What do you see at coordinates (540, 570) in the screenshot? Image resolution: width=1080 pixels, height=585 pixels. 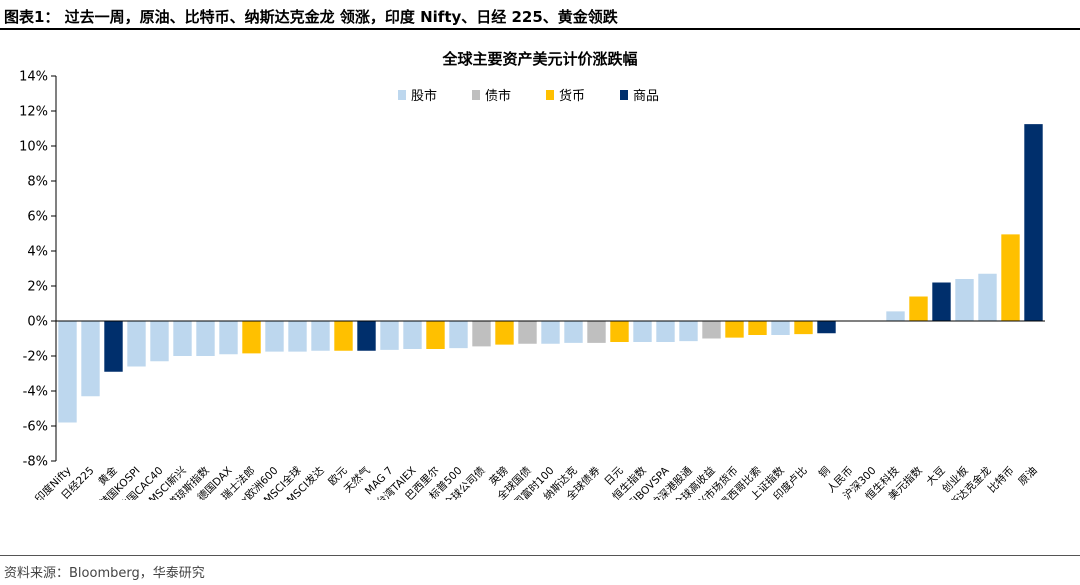 I see `figure-footer: 资料来源：Bloomberg，华泰研究` at bounding box center [540, 570].